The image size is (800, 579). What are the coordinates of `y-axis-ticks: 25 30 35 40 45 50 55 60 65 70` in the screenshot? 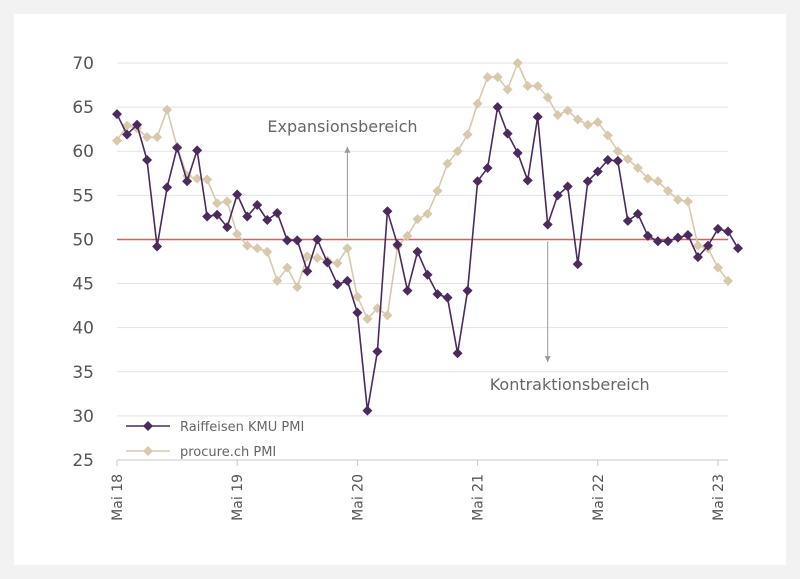 It's located at (83, 262).